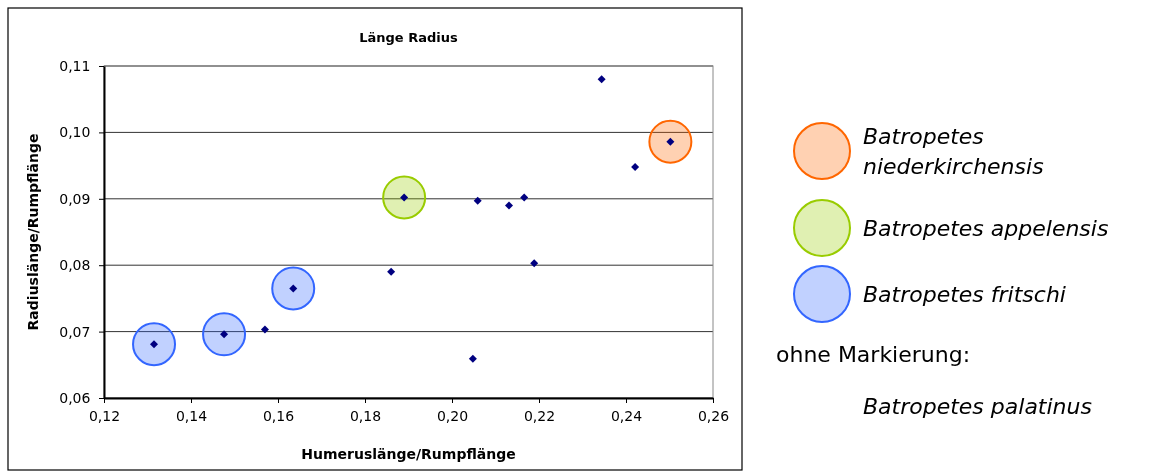  I want to click on y-tick-label: 0,06, so click(75, 397).